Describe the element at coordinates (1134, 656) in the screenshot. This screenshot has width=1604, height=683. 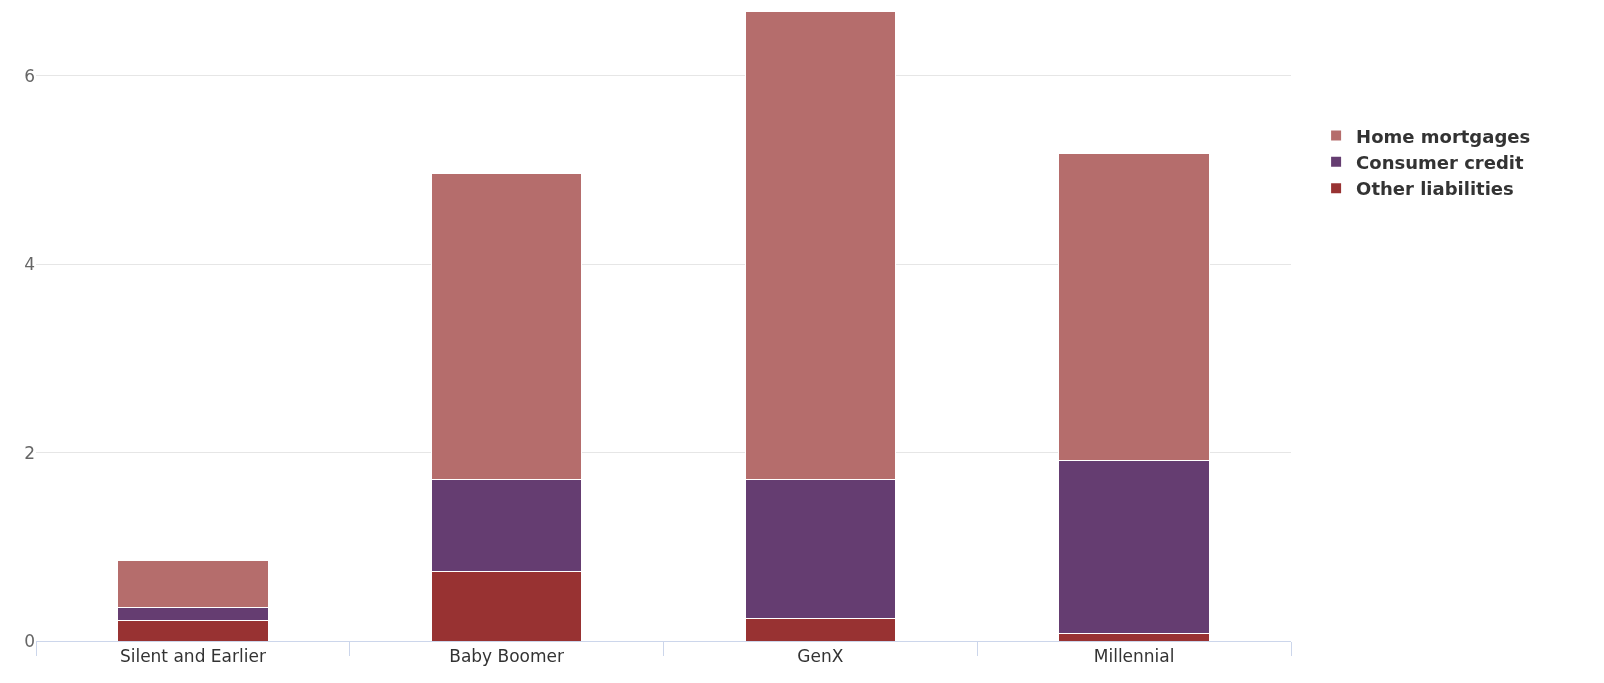
I see `x-tick-label: Millennial` at that location.